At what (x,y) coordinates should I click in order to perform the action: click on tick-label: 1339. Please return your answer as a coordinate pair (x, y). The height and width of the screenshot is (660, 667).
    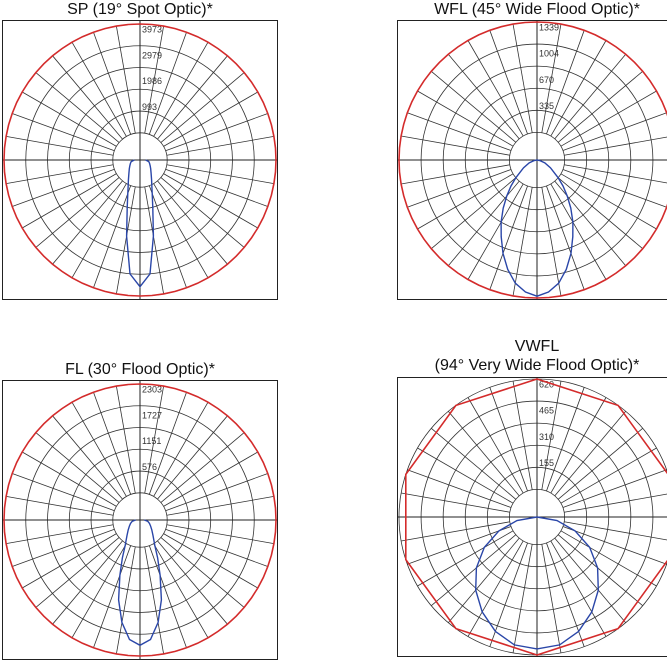
    Looking at the image, I should click on (549, 28).